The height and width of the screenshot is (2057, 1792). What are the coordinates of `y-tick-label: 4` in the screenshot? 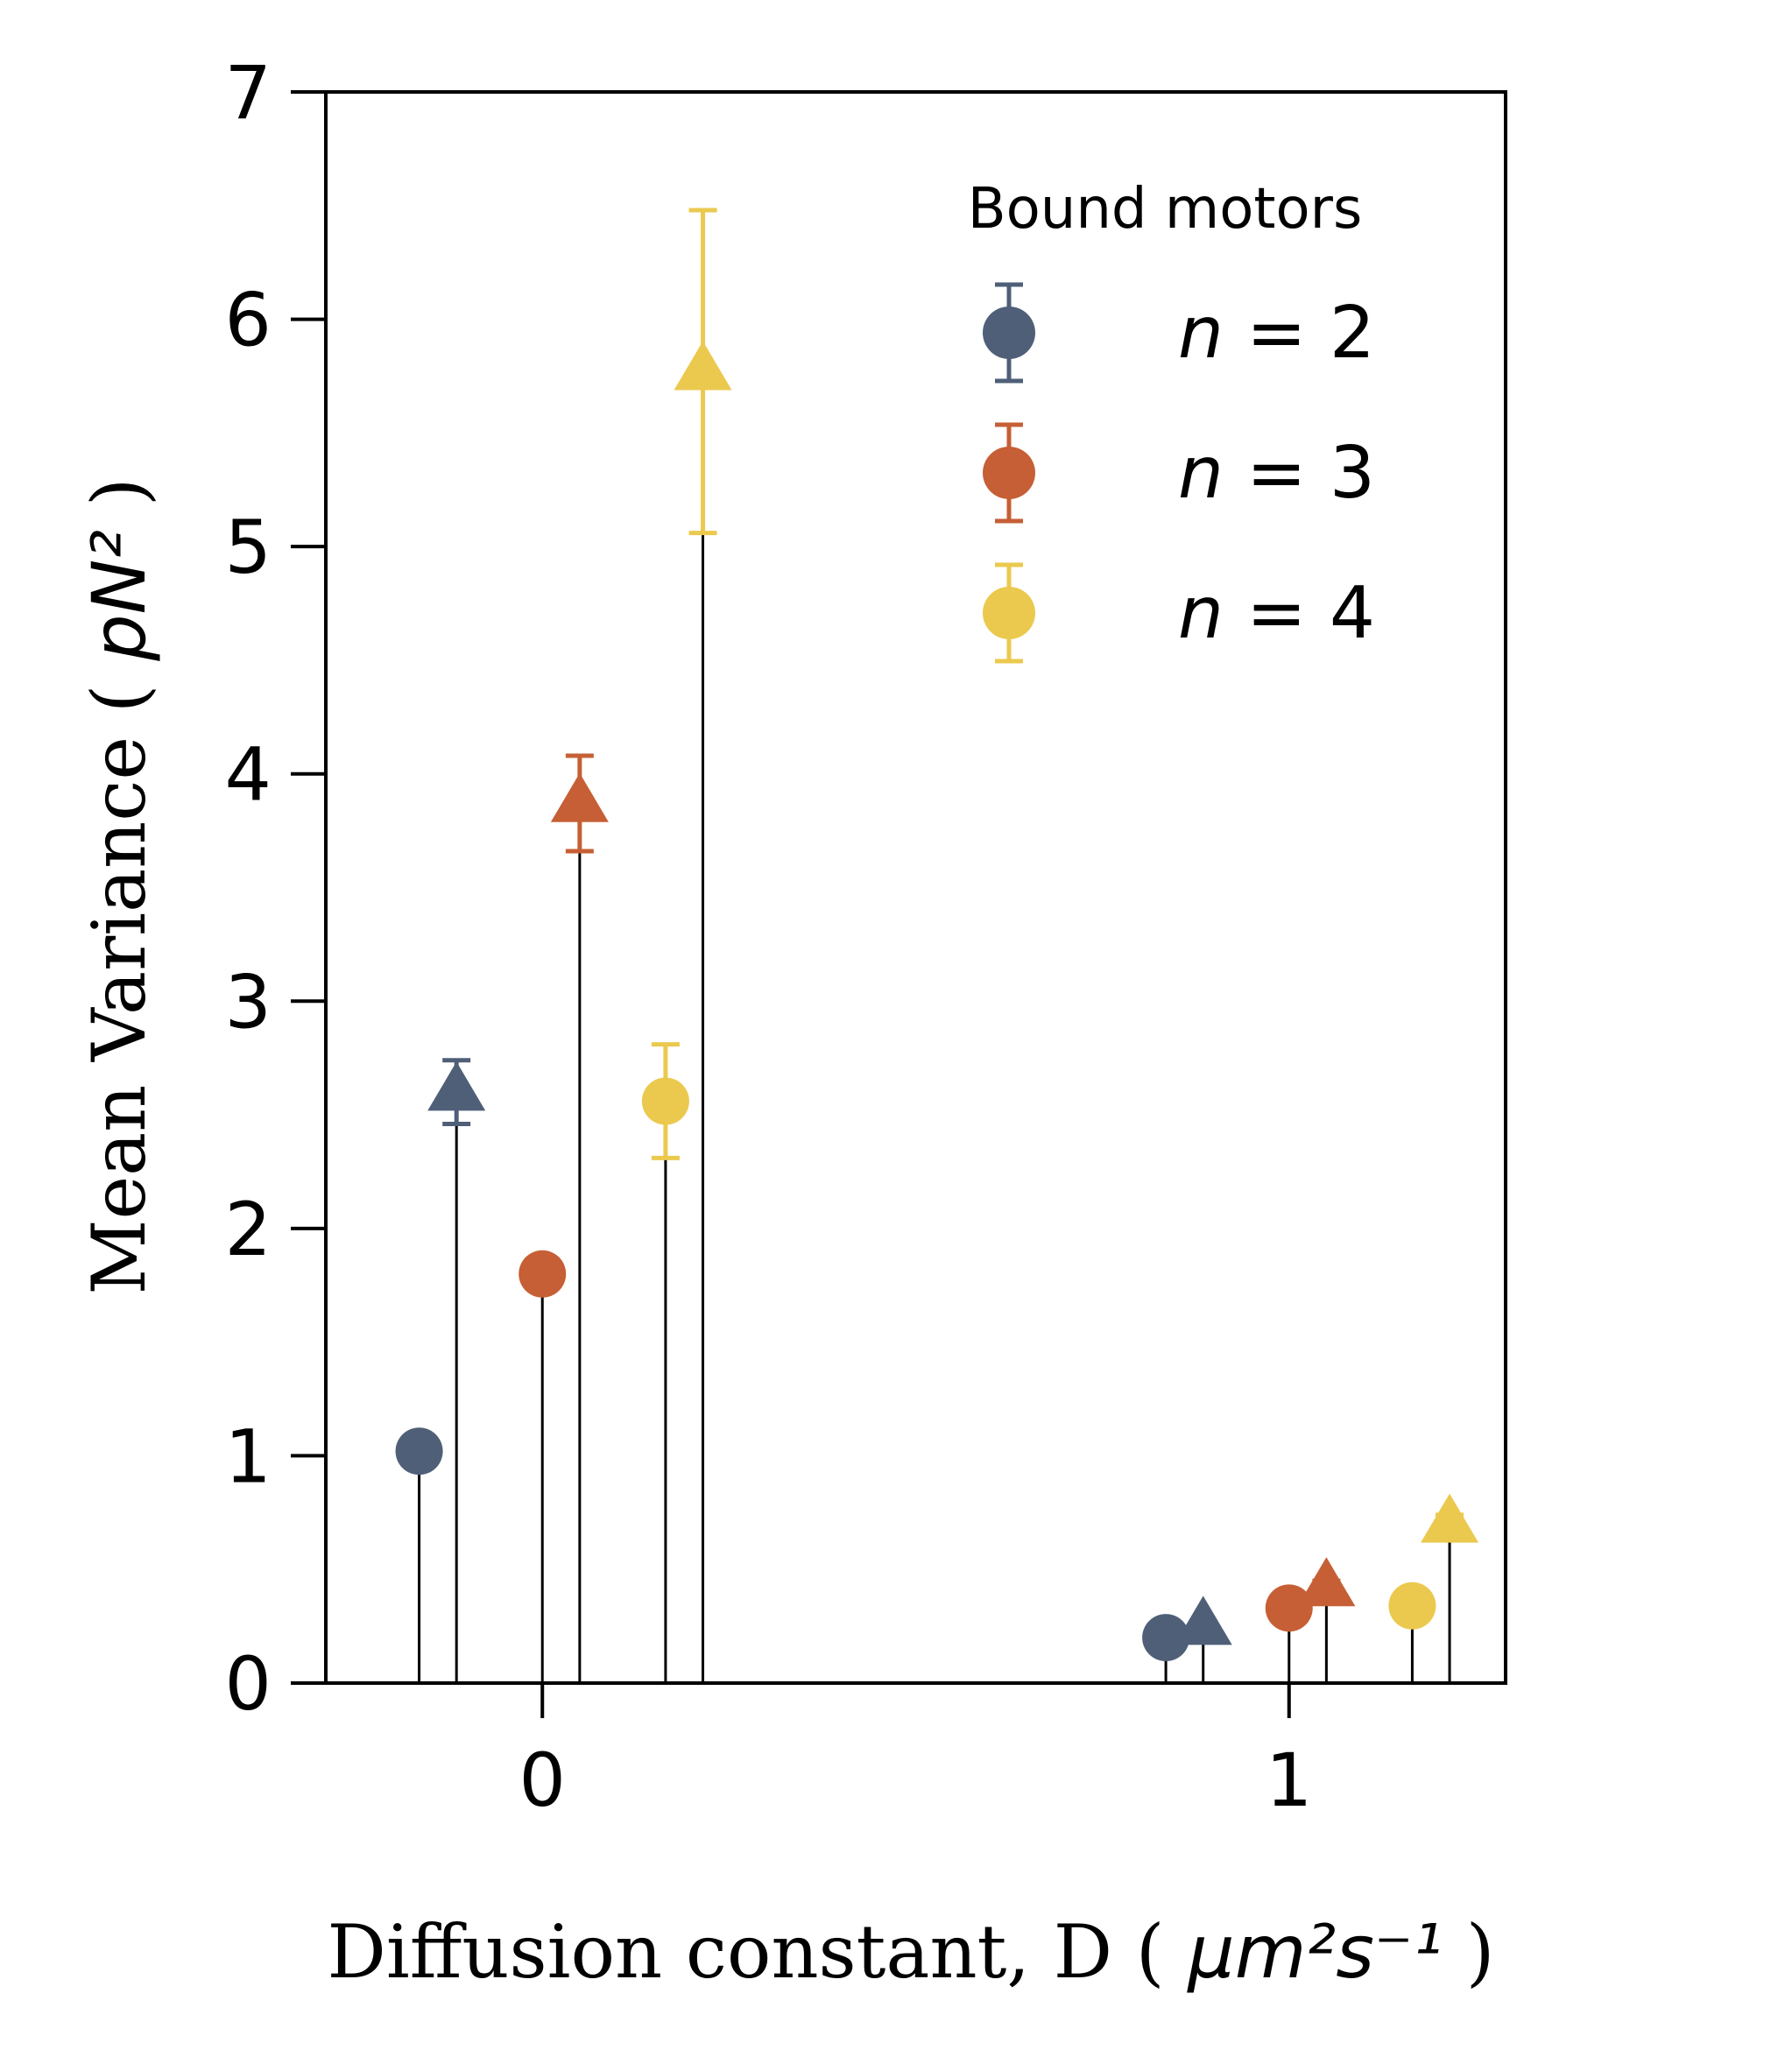 It's located at (248, 775).